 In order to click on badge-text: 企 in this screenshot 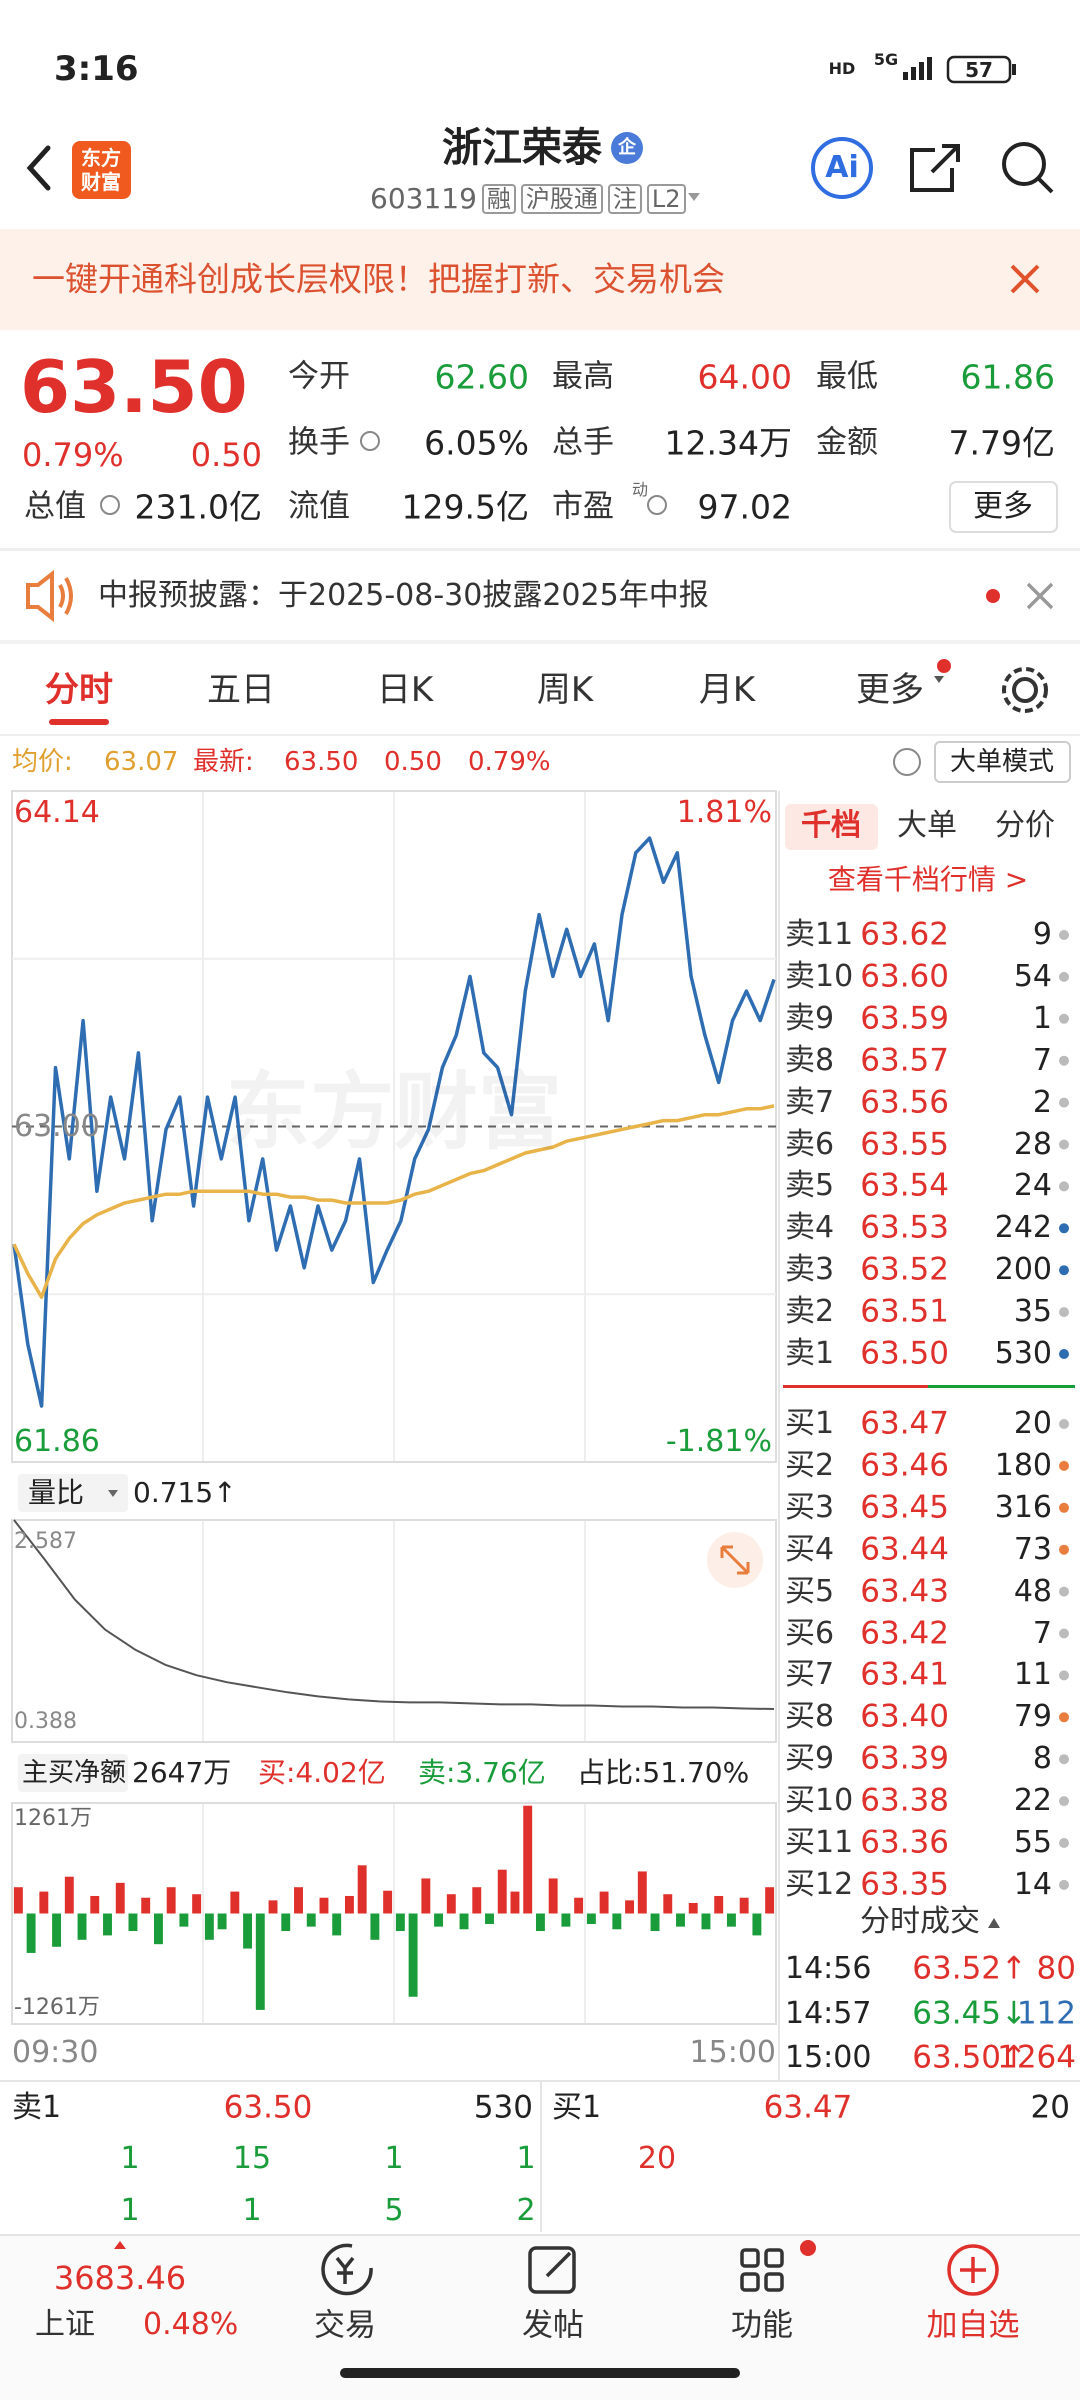, I will do `click(627, 147)`.